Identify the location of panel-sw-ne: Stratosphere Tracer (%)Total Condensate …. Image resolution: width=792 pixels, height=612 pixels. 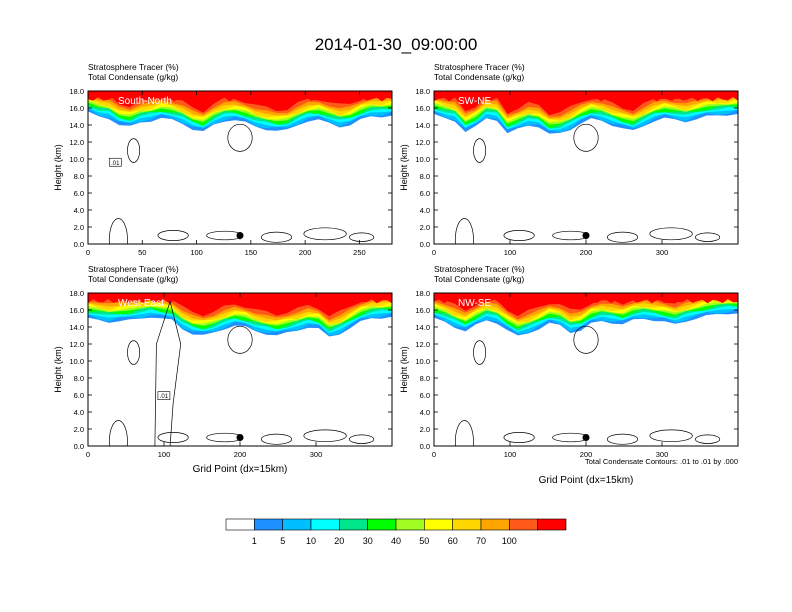
(569, 159).